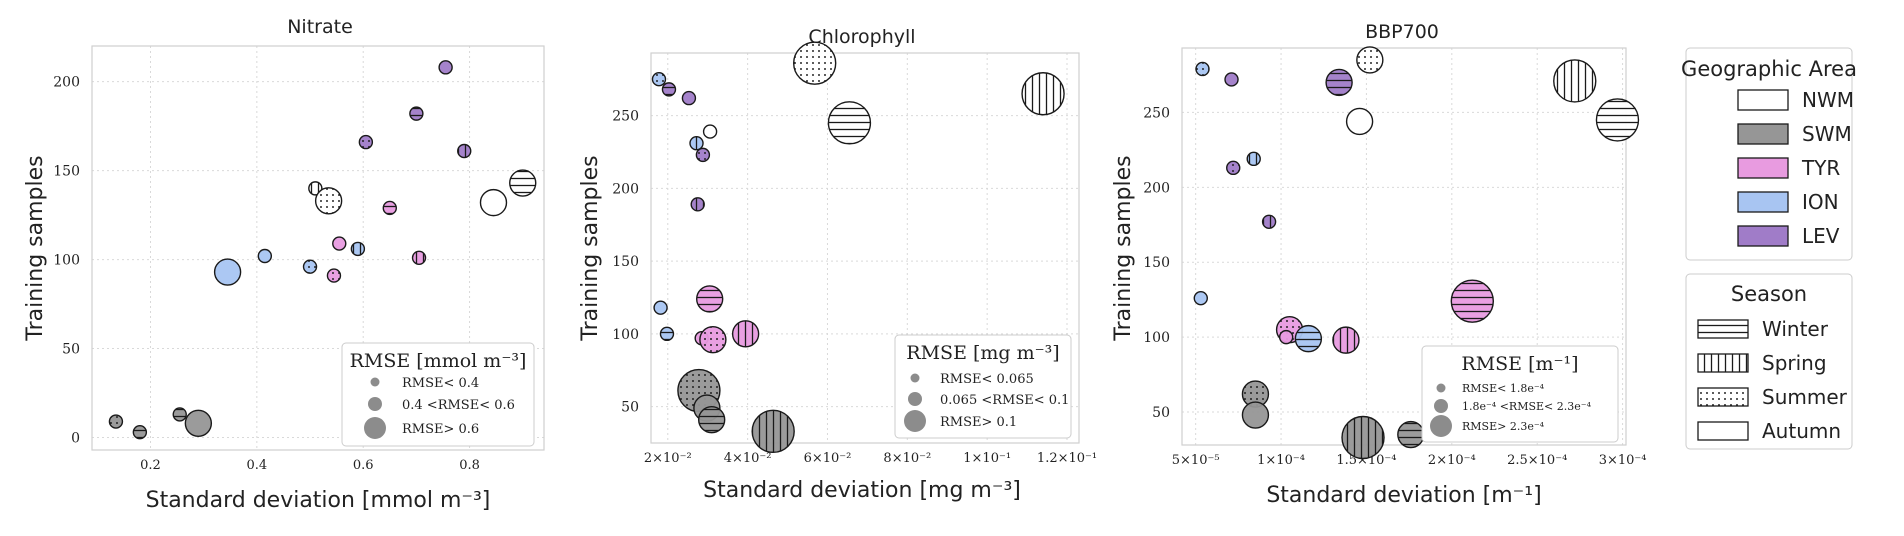 The image size is (1904, 536). I want to click on bbp700-point-tyr-spring, so click(1346, 340).